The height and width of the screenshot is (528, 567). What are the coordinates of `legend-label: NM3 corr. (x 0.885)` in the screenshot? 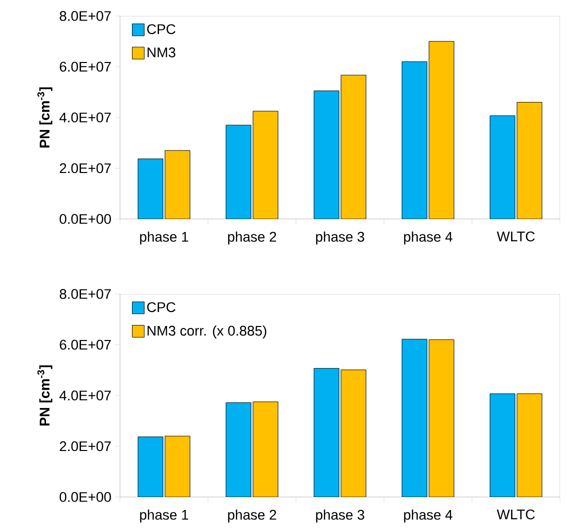 It's located at (207, 331).